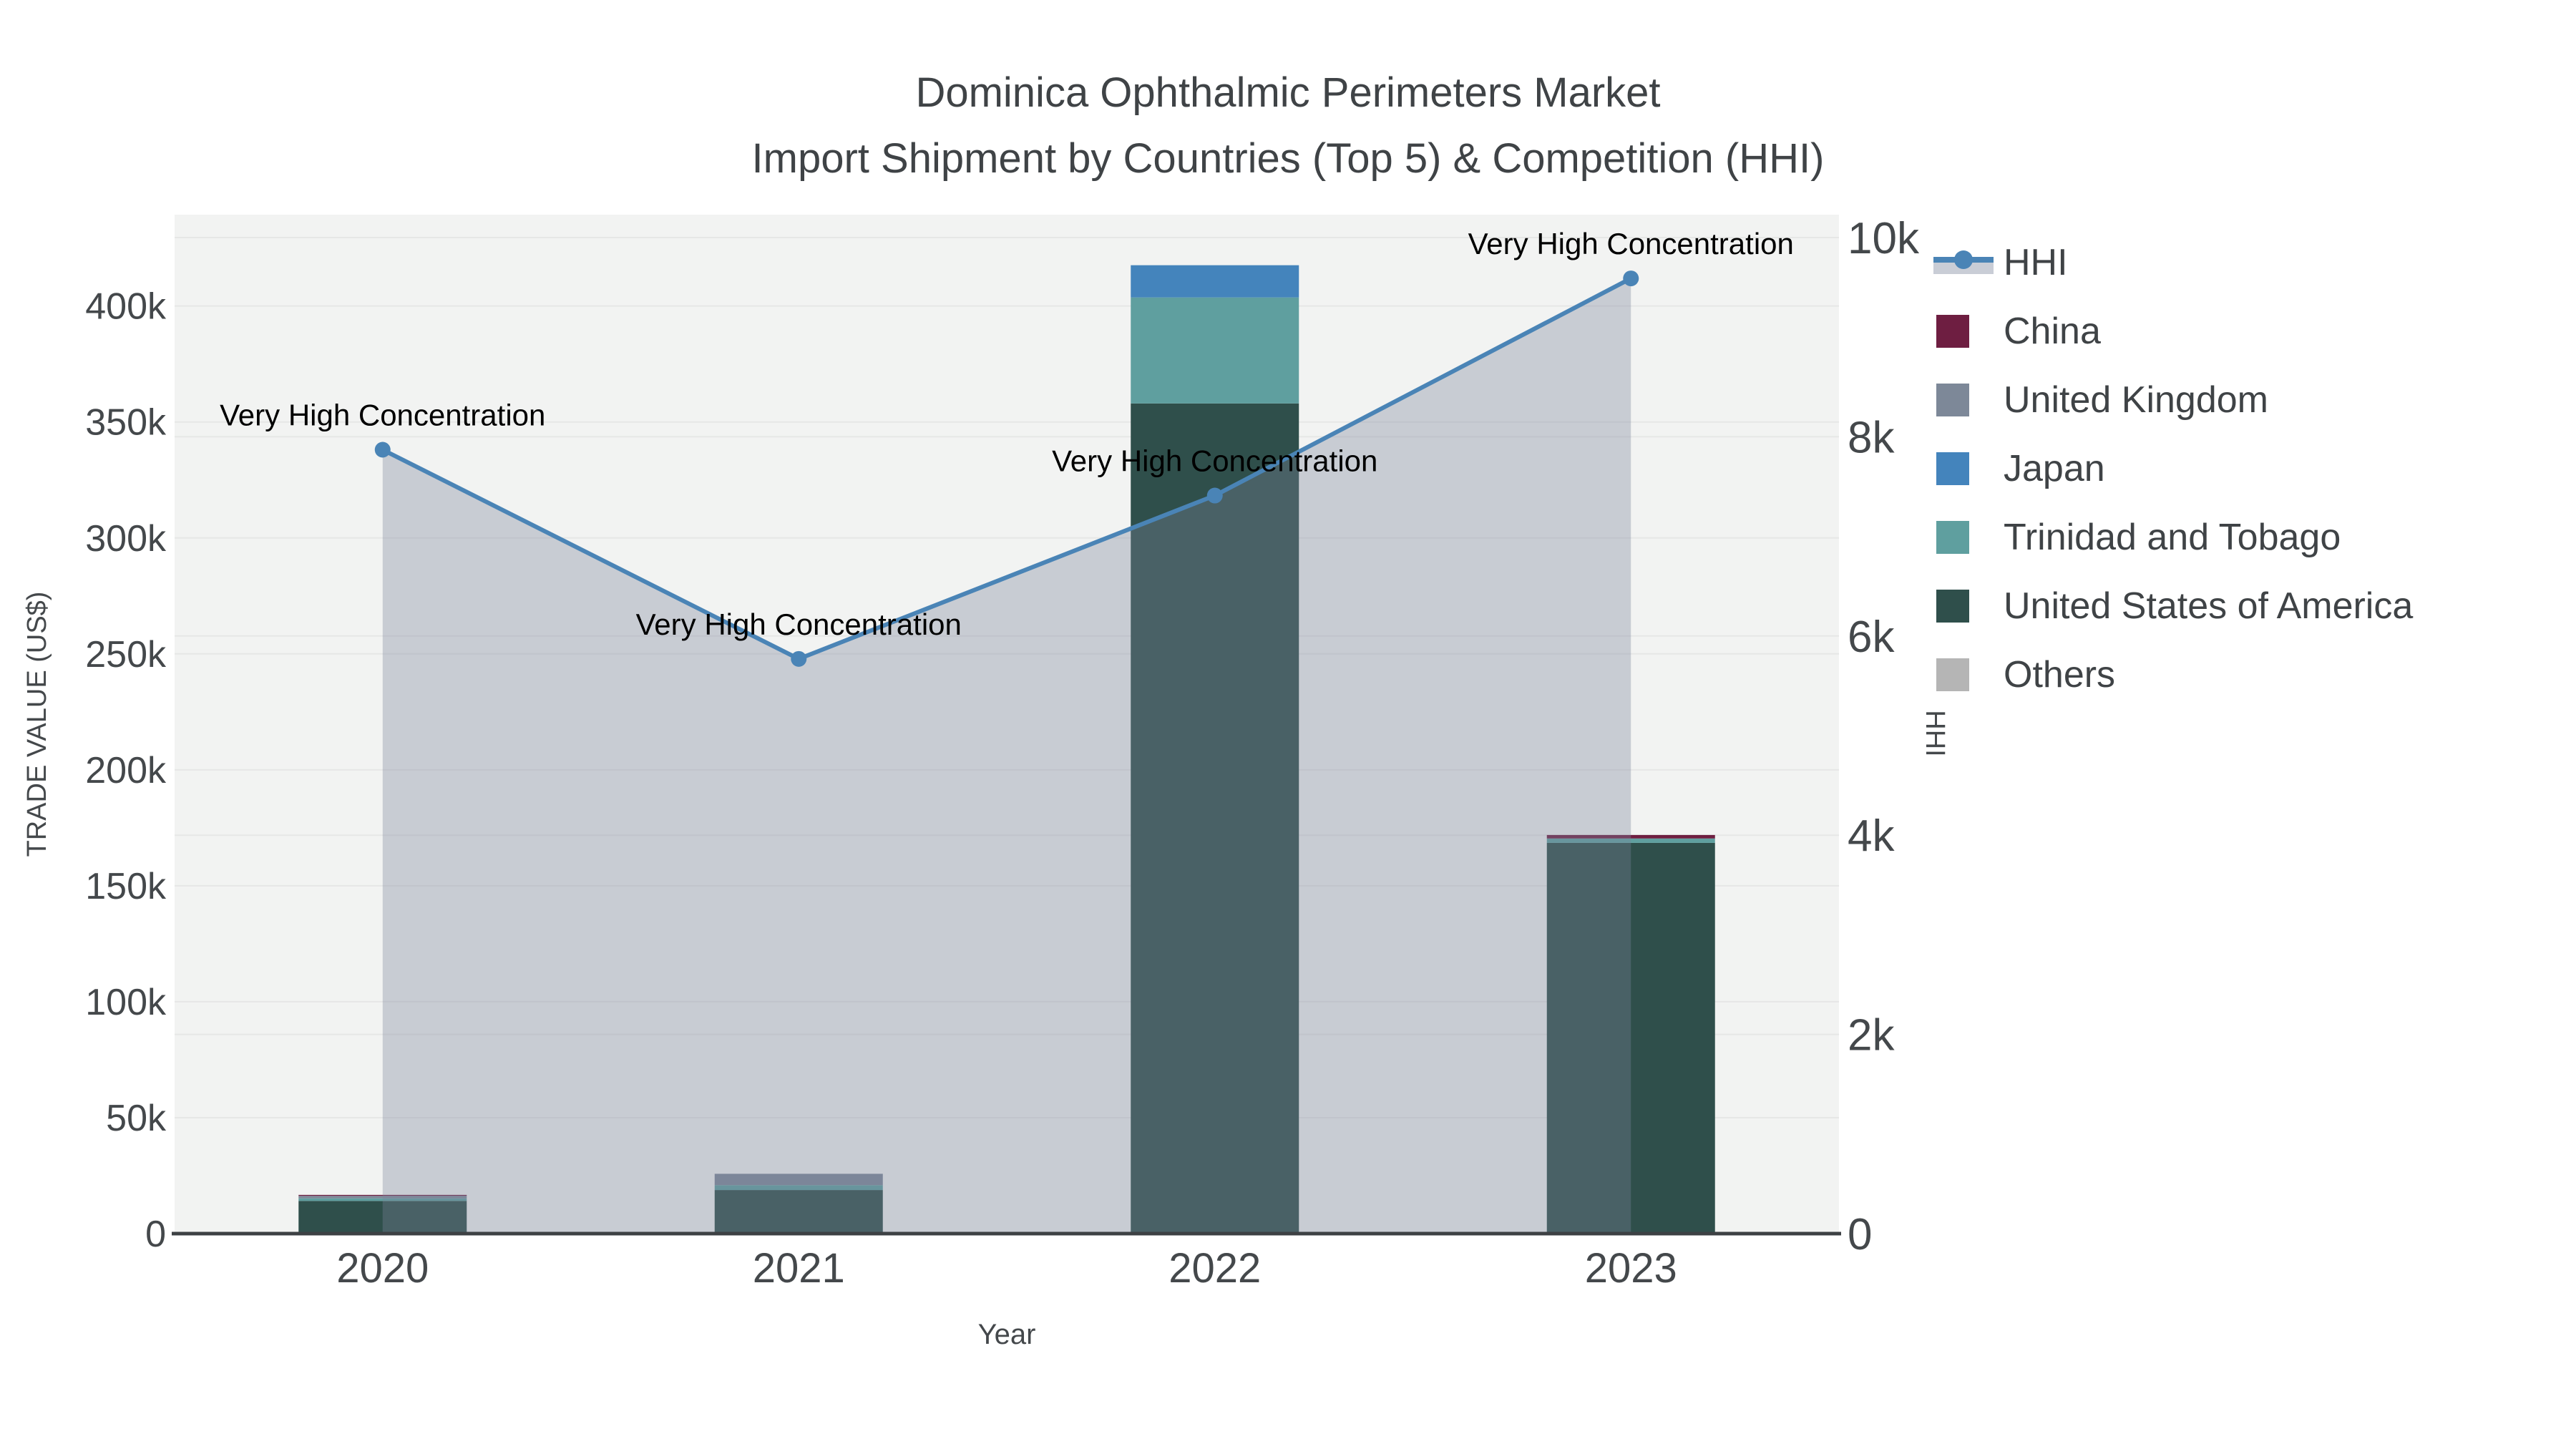 The image size is (2576, 1449). Describe the element at coordinates (1215, 818) in the screenshot. I see `bar-segment-united-states-of-america-2022` at that location.